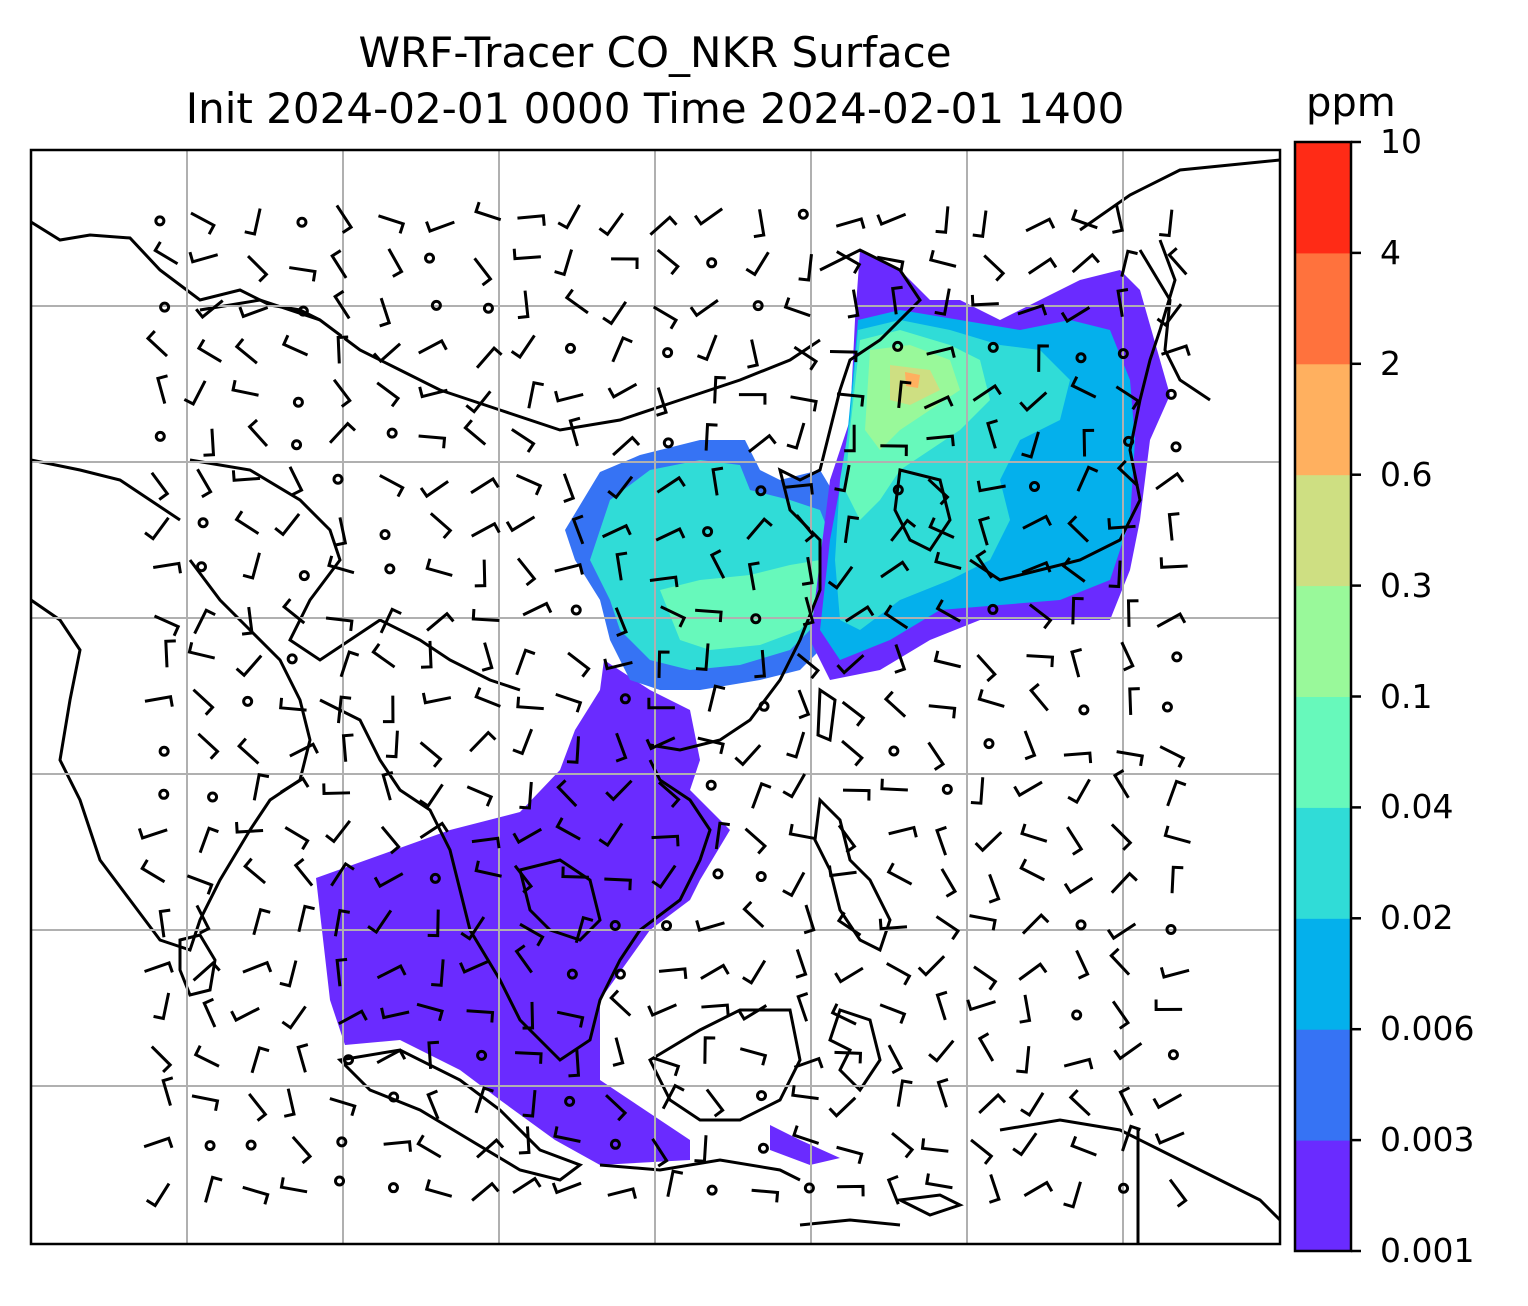  I want to click on colorbar, so click(1328, 696).